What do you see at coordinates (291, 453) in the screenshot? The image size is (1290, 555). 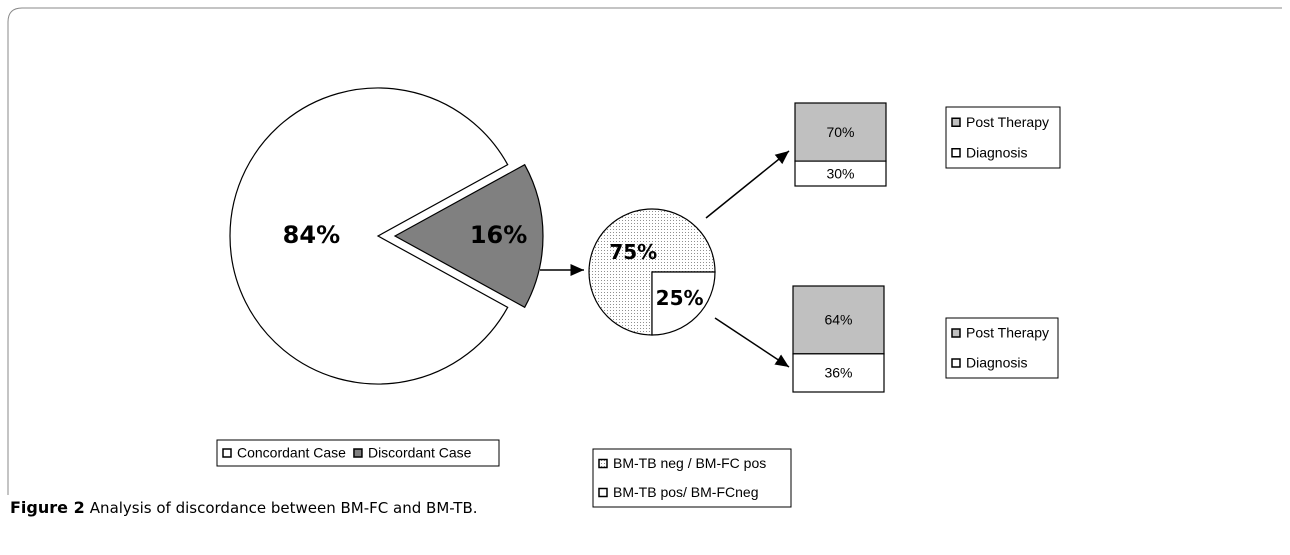 I see `legend-label: Concordant Case` at bounding box center [291, 453].